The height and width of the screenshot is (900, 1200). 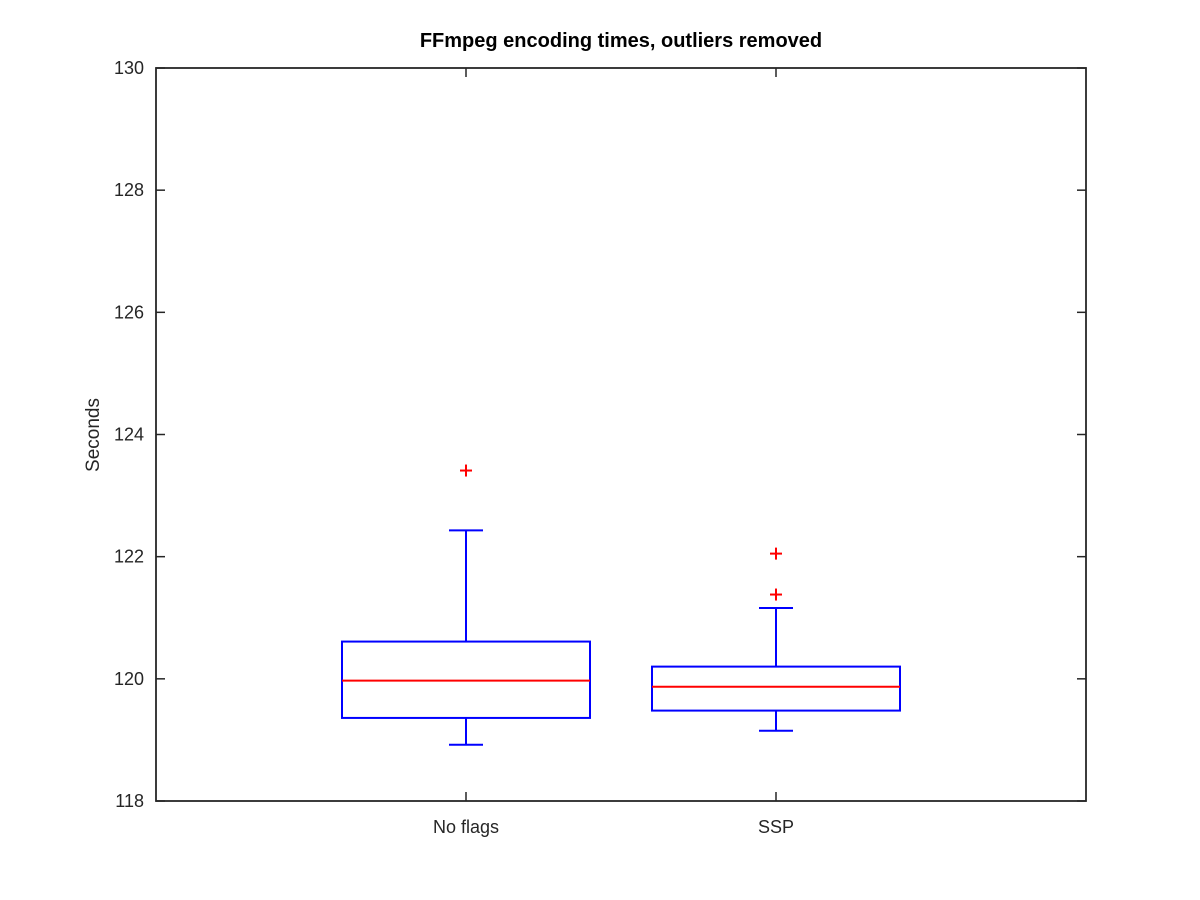 What do you see at coordinates (129, 557) in the screenshot?
I see `y-tick-label: 122` at bounding box center [129, 557].